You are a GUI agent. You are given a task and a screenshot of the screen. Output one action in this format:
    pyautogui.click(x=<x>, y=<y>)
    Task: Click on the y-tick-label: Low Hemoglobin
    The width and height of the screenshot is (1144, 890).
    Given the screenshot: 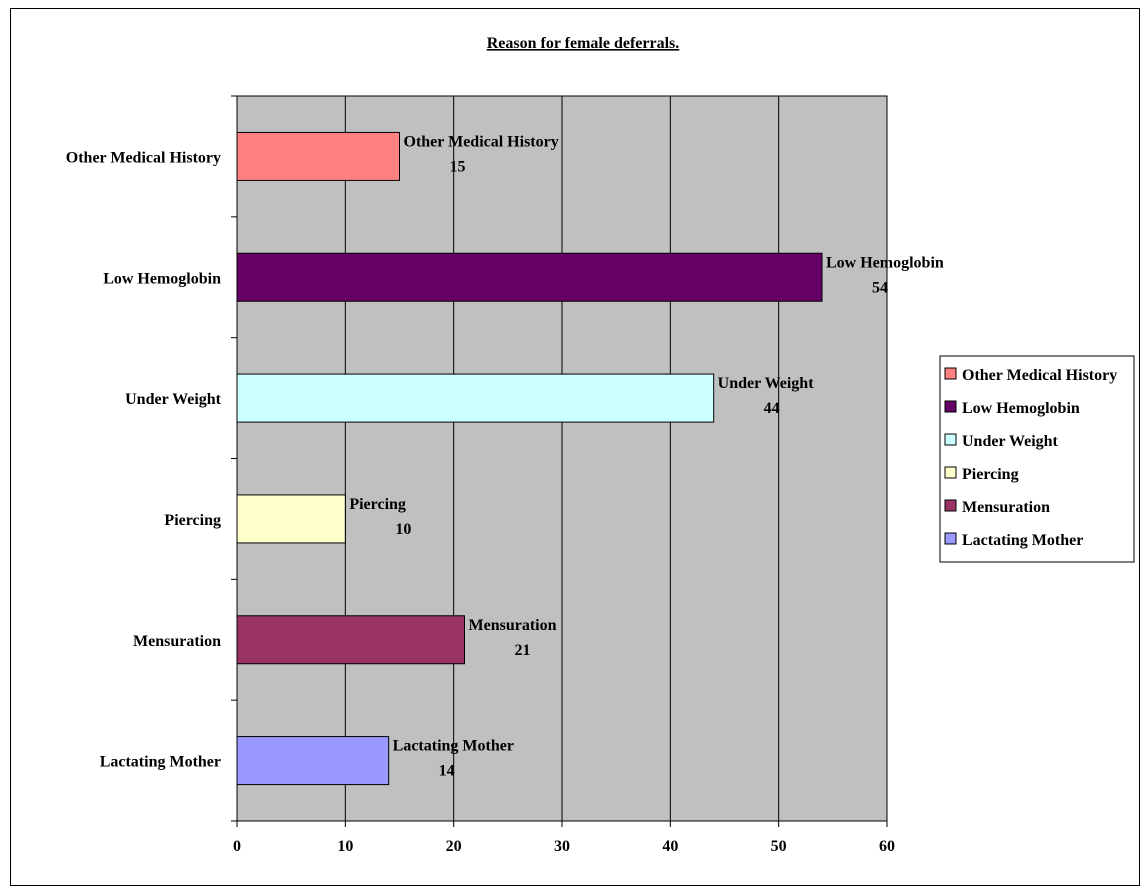 What is the action you would take?
    pyautogui.click(x=162, y=278)
    